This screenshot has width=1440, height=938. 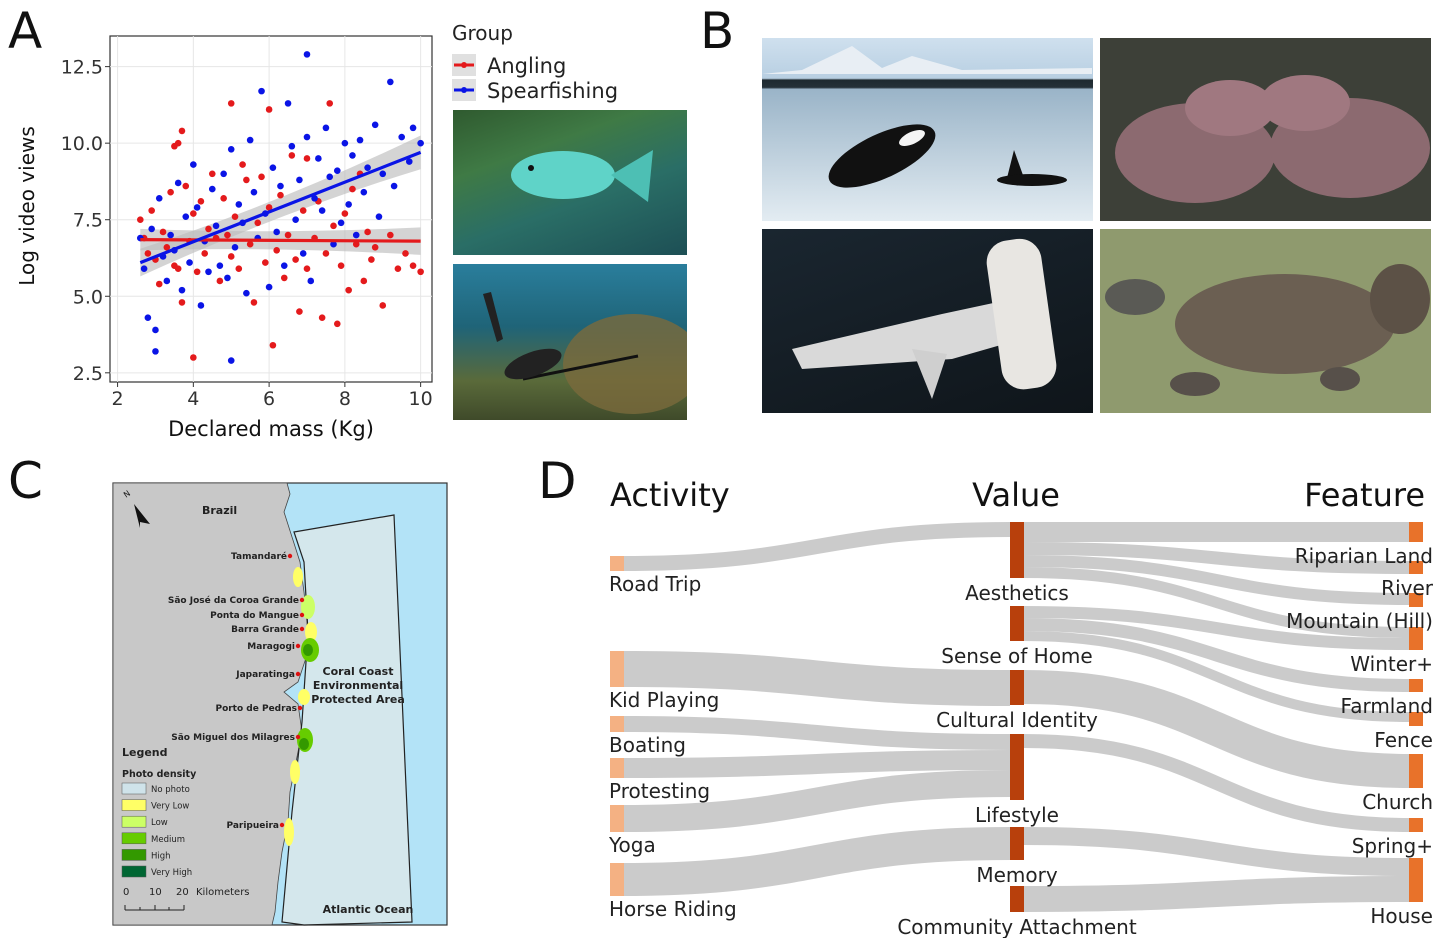 I want to click on town-label: Porto de Pedras, so click(x=256, y=709).